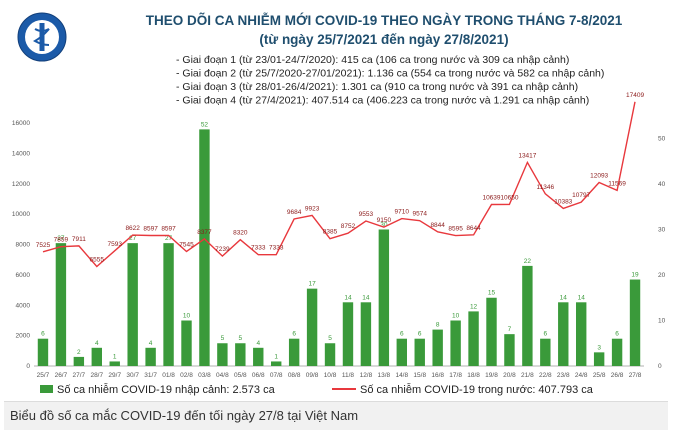 The image size is (673, 430). Describe the element at coordinates (599, 175) in the screenshot. I see `line-data-label: 12093` at that location.